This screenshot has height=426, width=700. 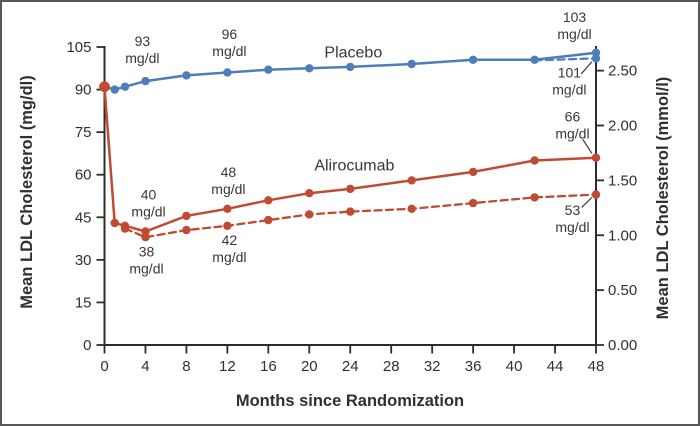 What do you see at coordinates (572, 227) in the screenshot?
I see `label-53-mgdl-line-2: mg/dl` at bounding box center [572, 227].